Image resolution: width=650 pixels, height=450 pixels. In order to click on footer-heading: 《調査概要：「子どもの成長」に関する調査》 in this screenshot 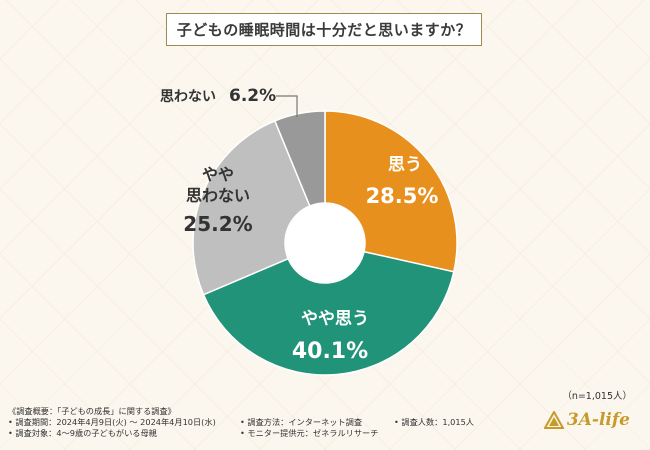, I will do `click(92, 411)`.